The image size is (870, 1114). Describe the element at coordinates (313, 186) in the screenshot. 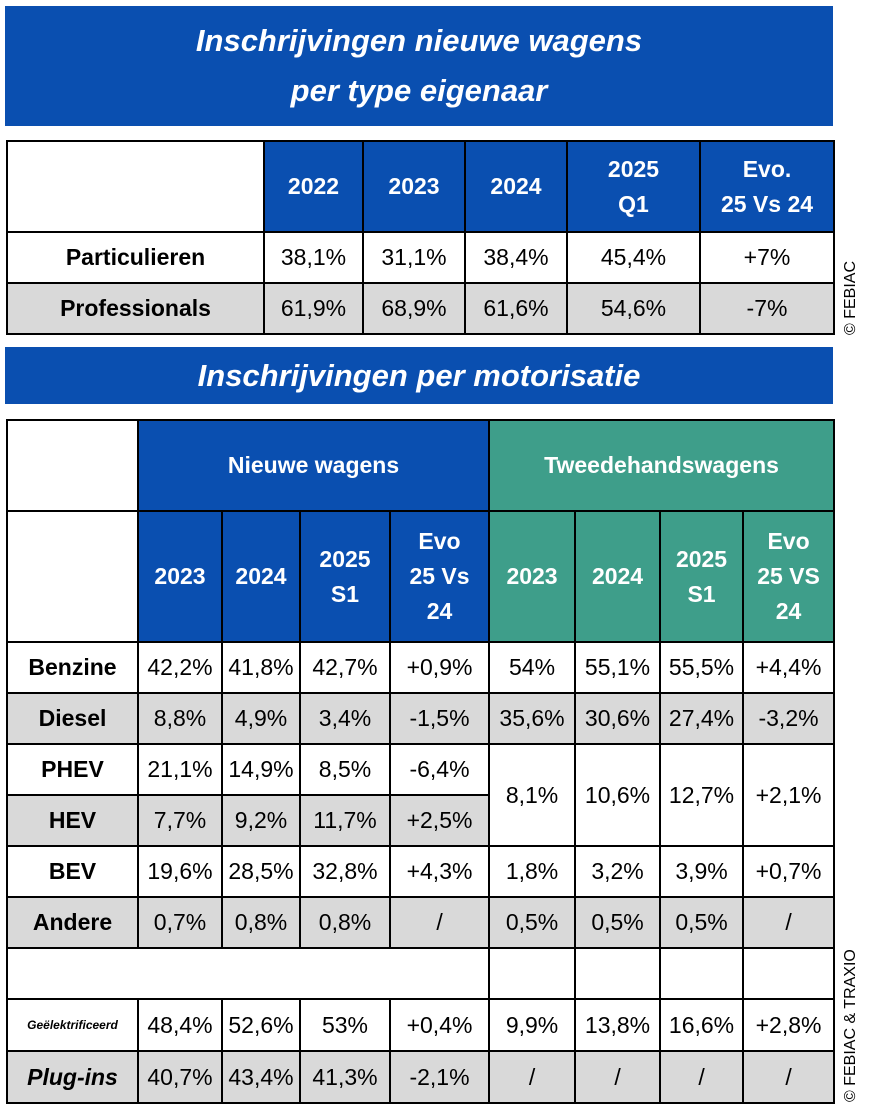

I see `header-2022: 2022` at that location.